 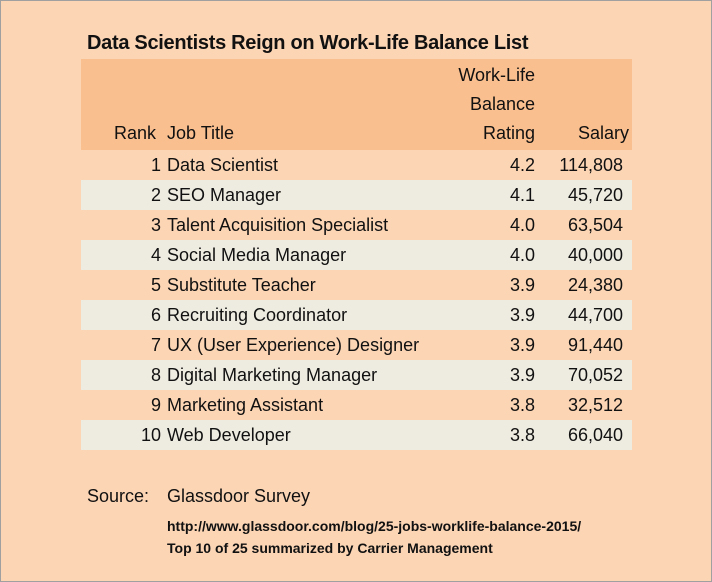 What do you see at coordinates (595, 195) in the screenshot?
I see `salary-cell: 45,720` at bounding box center [595, 195].